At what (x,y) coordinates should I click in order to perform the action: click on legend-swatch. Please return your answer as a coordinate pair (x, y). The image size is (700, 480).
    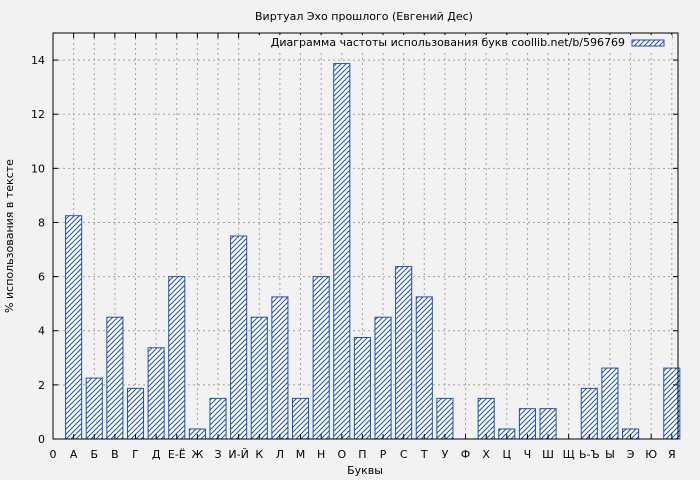
    Looking at the image, I should click on (648, 43).